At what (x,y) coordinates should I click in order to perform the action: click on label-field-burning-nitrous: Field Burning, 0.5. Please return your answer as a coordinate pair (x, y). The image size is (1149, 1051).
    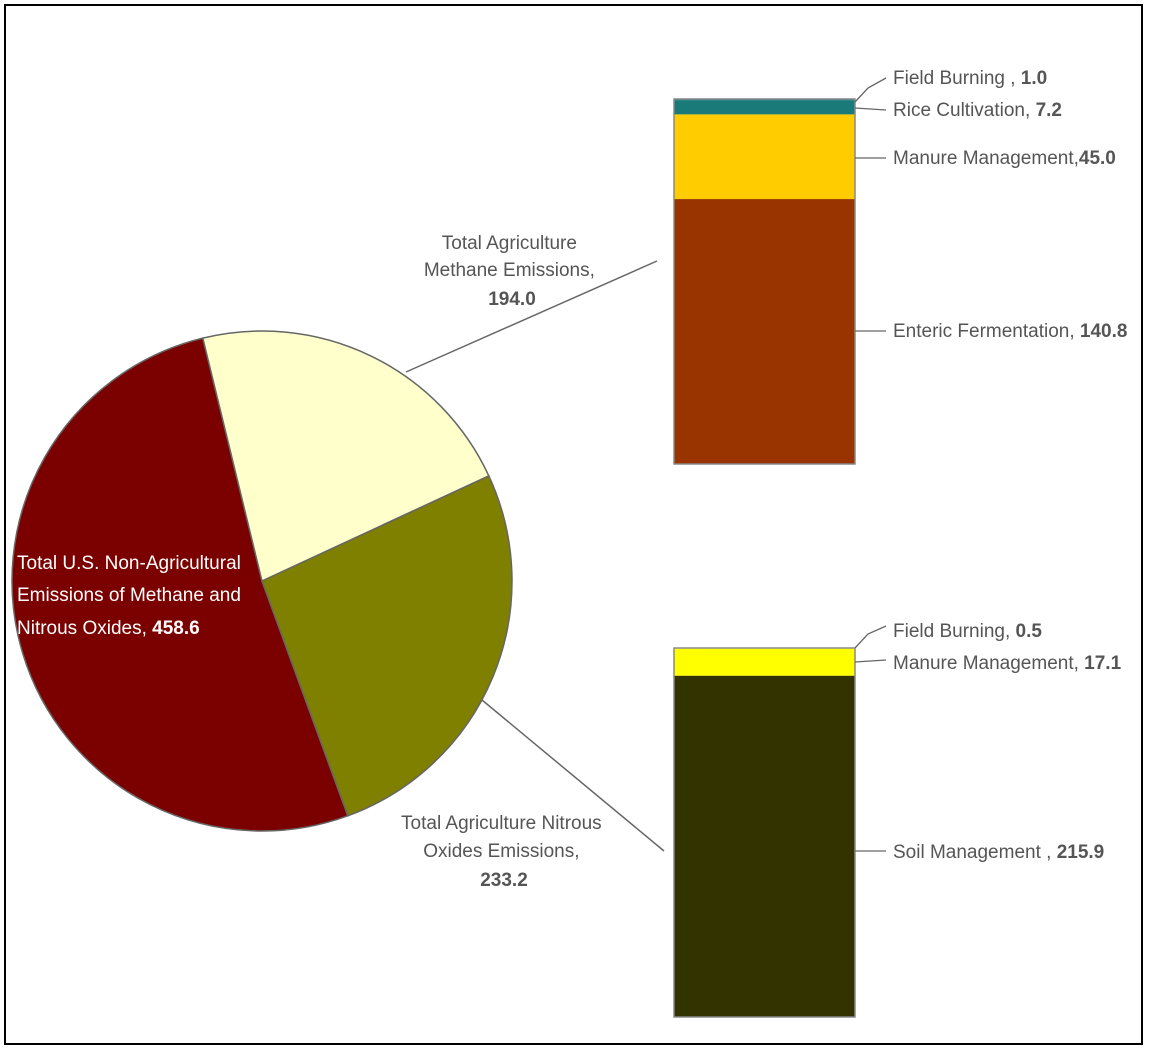
    Looking at the image, I should click on (967, 631).